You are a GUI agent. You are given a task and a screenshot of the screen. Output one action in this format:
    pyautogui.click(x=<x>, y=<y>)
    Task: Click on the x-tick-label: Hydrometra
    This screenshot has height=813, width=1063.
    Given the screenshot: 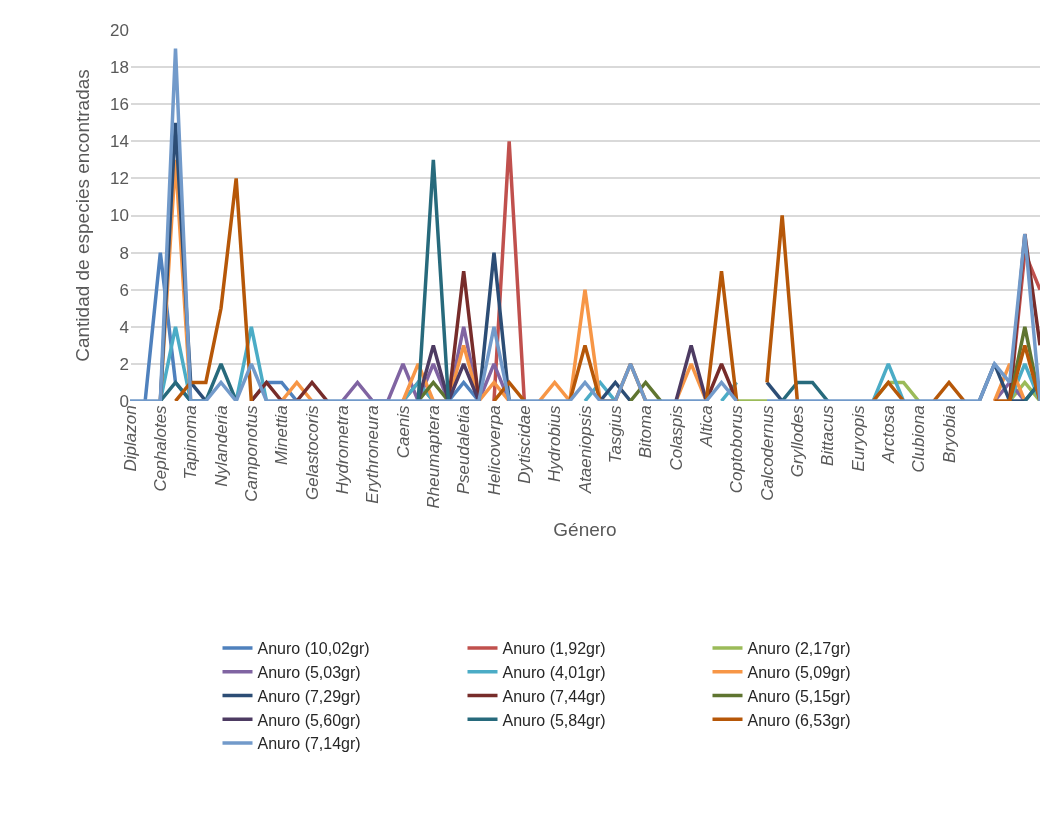 What is the action you would take?
    pyautogui.click(x=342, y=450)
    